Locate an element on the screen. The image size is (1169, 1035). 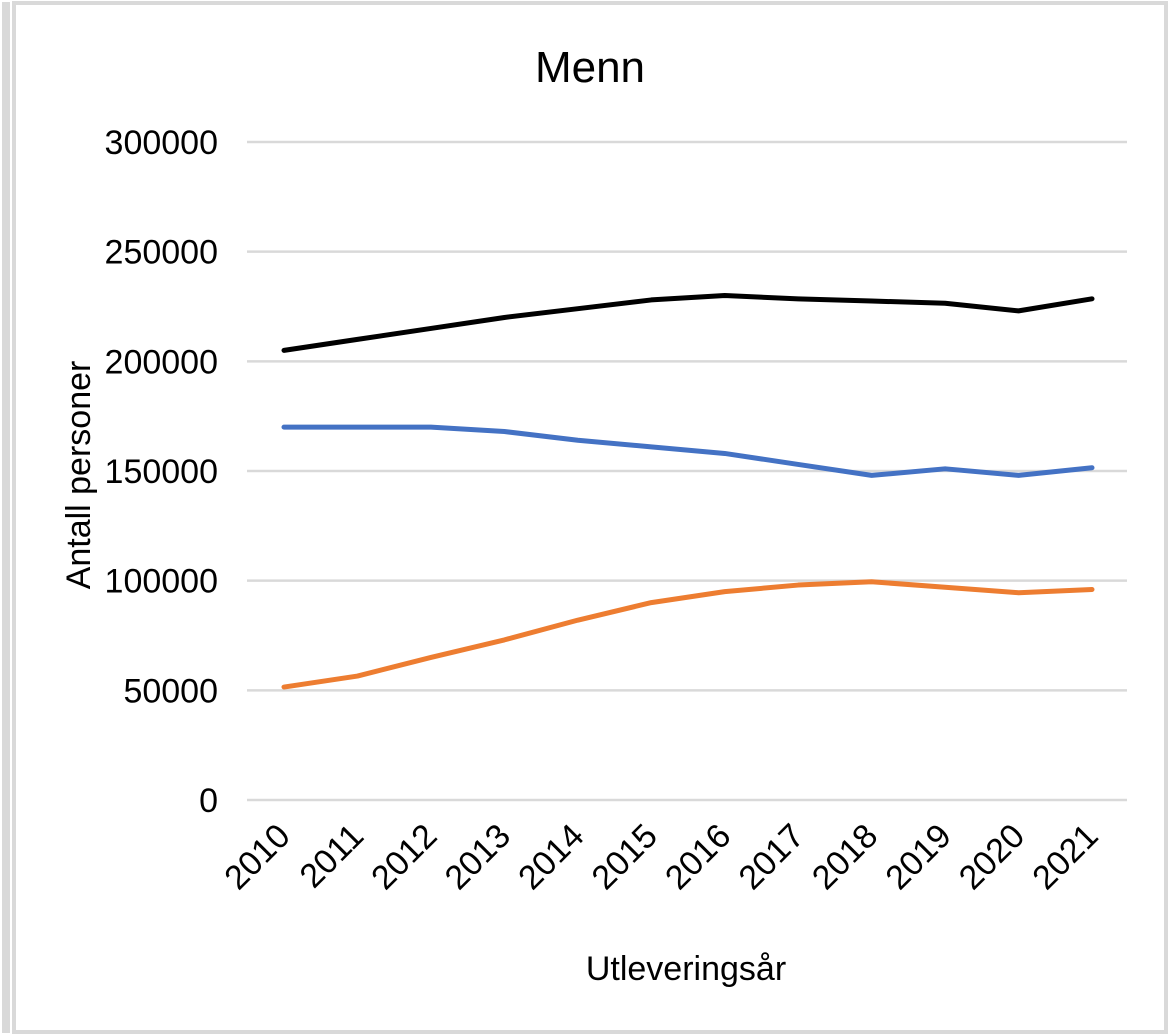
y-tick-label: 300000 is located at coordinates (161, 143).